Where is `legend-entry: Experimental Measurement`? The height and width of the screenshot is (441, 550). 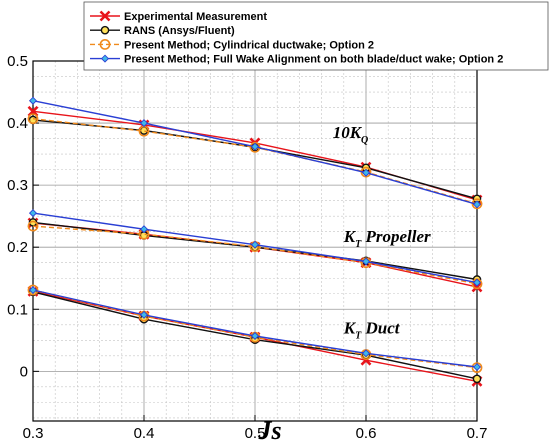
legend-entry: Experimental Measurement is located at coordinates (178, 16).